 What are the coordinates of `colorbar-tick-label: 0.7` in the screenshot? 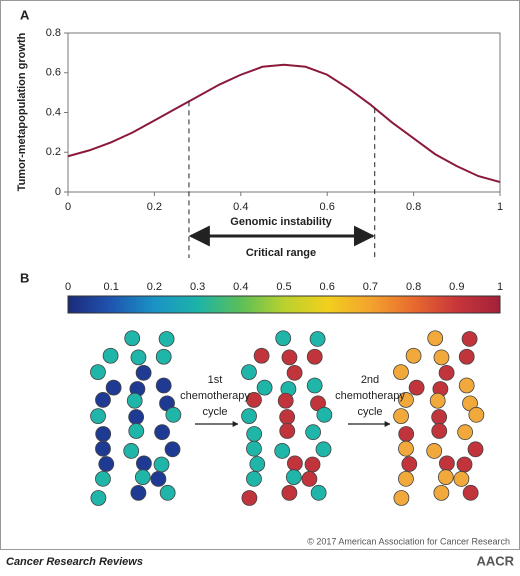 It's located at (370, 287).